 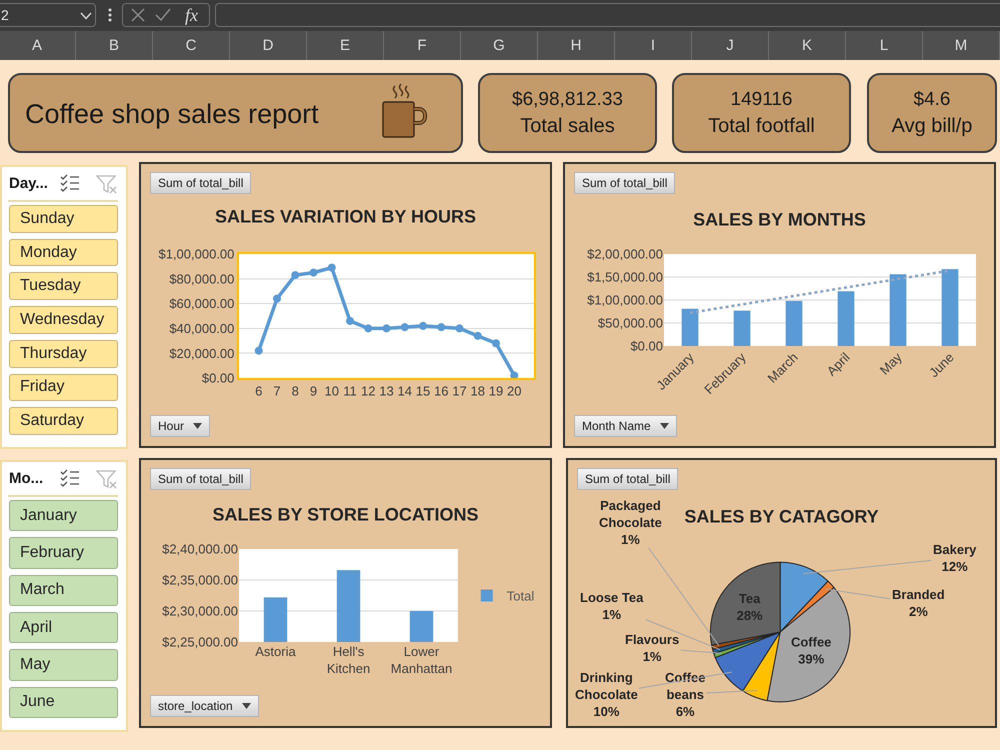 I want to click on slice-label: Tea, so click(x=750, y=598).